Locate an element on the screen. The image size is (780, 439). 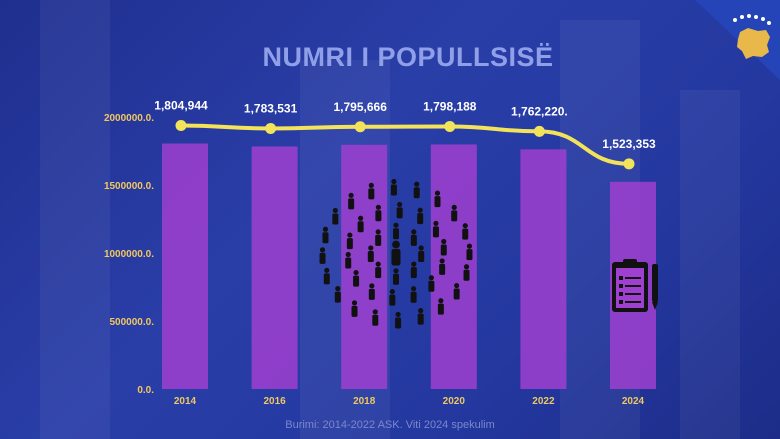
y-tick-label: 500000.0. is located at coordinates (132, 322).